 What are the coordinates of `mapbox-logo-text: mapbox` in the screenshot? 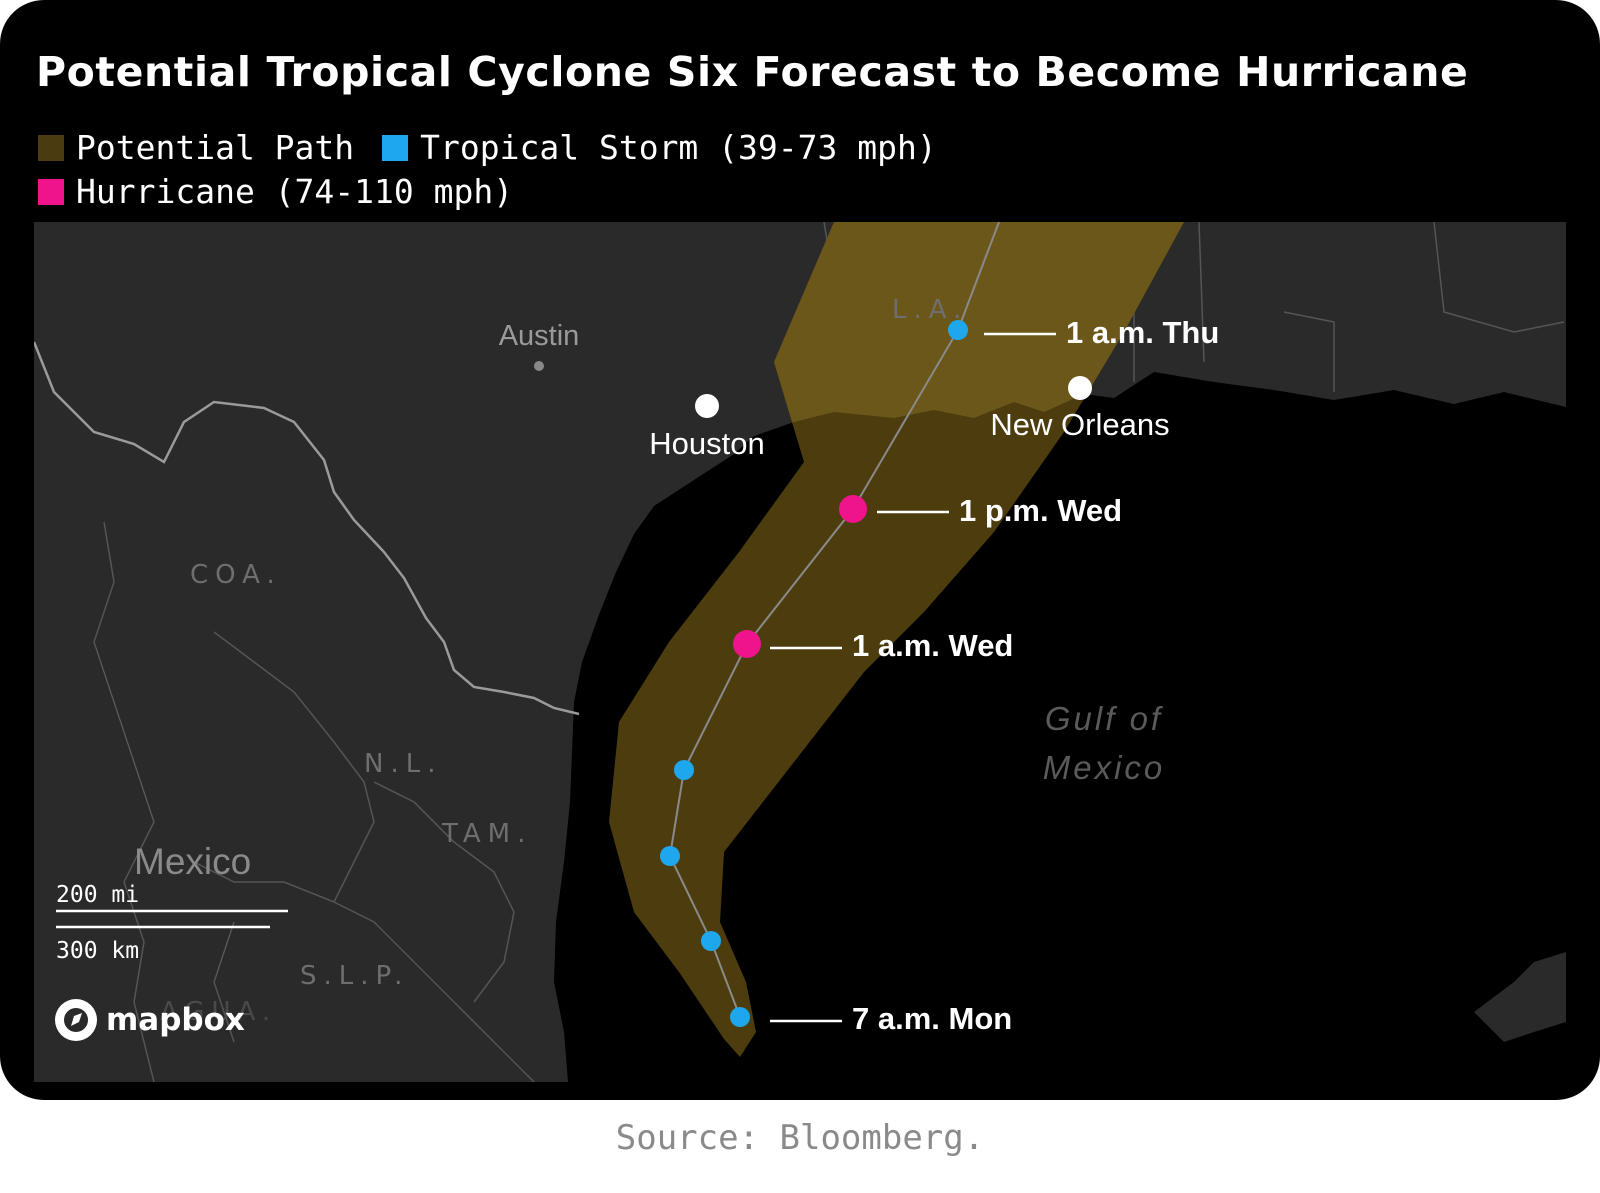 It's located at (175, 1020).